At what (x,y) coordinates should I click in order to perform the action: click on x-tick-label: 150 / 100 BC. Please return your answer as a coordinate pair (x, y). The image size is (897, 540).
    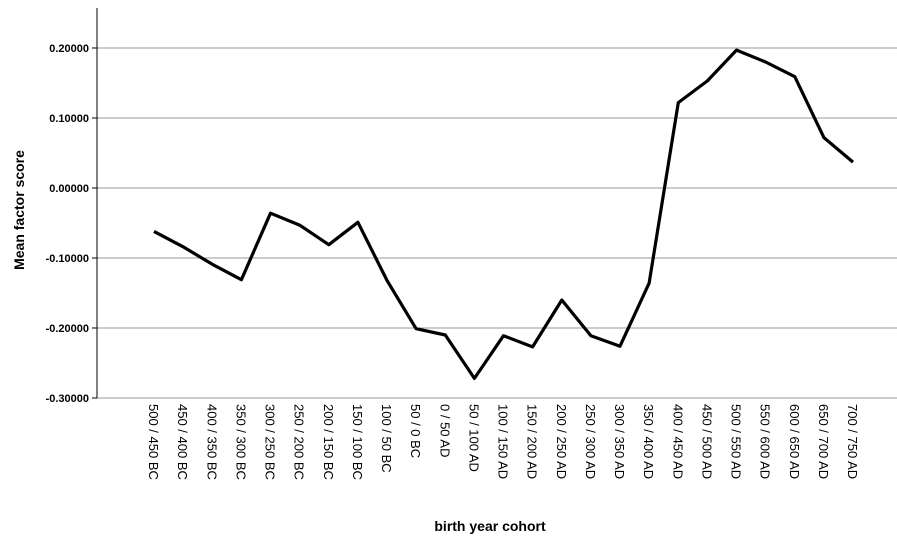
    Looking at the image, I should click on (357, 442).